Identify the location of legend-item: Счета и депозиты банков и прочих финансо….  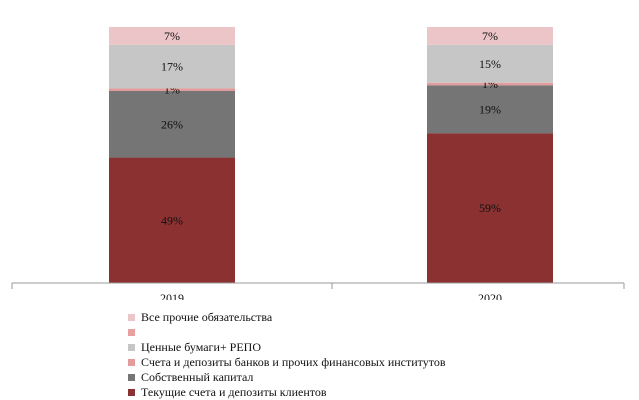
(287, 362).